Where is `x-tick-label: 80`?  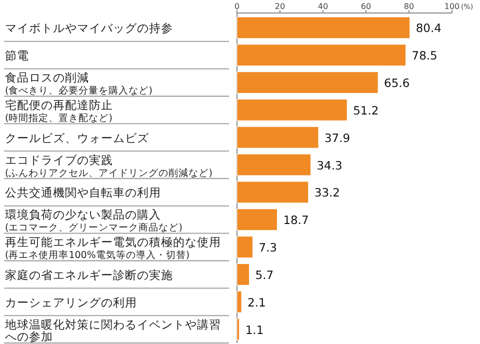
x-tick-label: 80 is located at coordinates (409, 6).